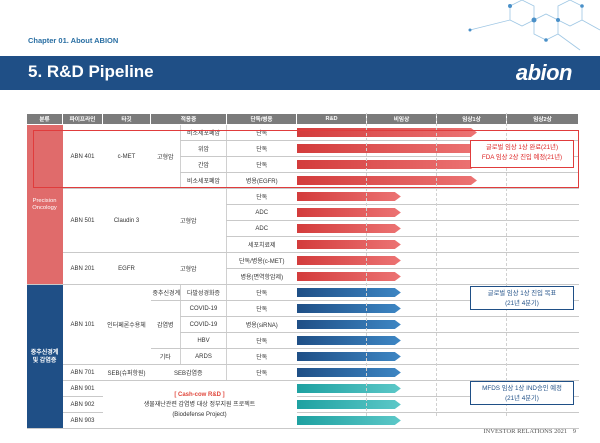 The width and height of the screenshot is (600, 443). I want to click on col-header: R&D, so click(332, 119).